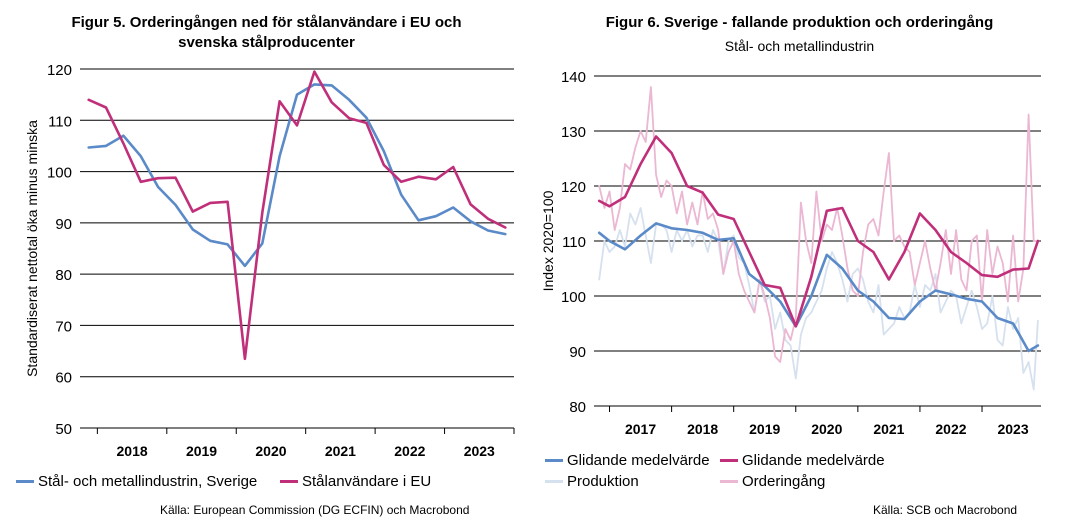 The height and width of the screenshot is (532, 1066). Describe the element at coordinates (63, 378) in the screenshot. I see `y-tick-label: 60` at that location.